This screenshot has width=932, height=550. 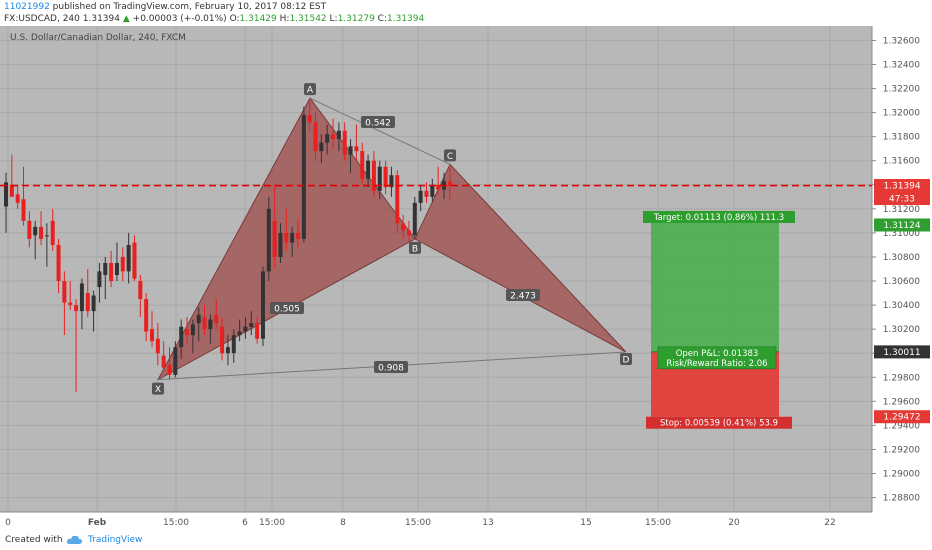 I want to click on time-tick-label: Feb, so click(x=97, y=523).